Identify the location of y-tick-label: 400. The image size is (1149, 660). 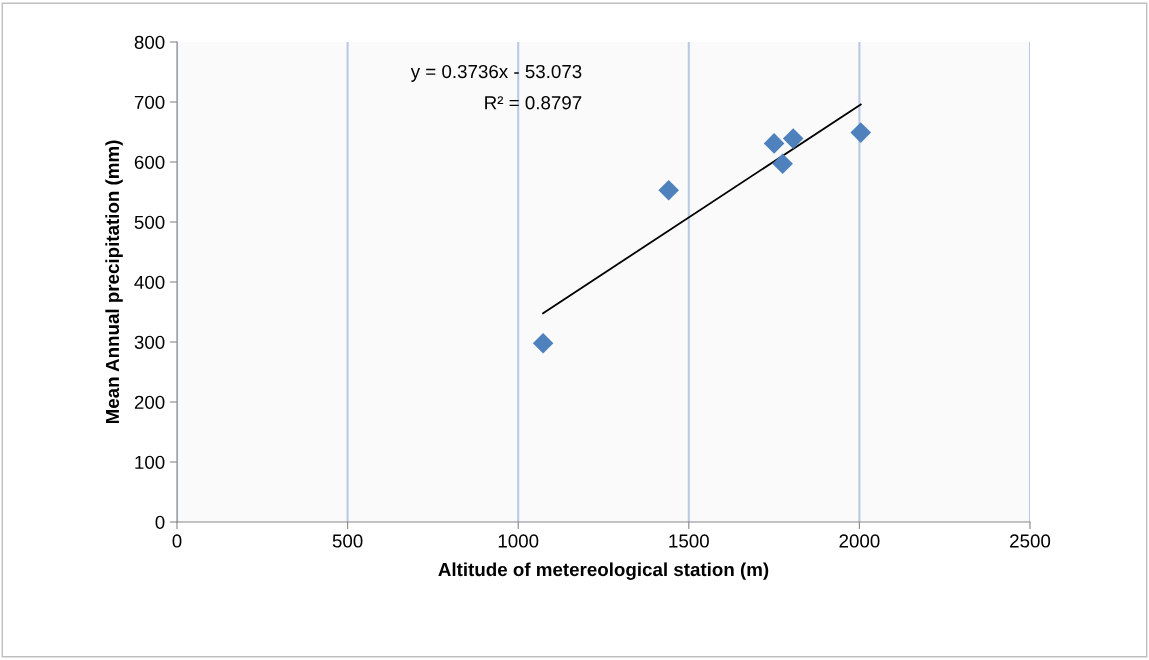
(149, 282).